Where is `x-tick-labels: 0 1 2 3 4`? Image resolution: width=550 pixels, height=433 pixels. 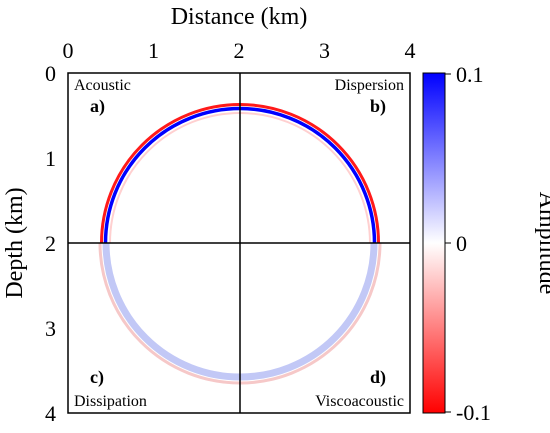 x-tick-labels: 0 1 2 3 4 is located at coordinates (239, 50).